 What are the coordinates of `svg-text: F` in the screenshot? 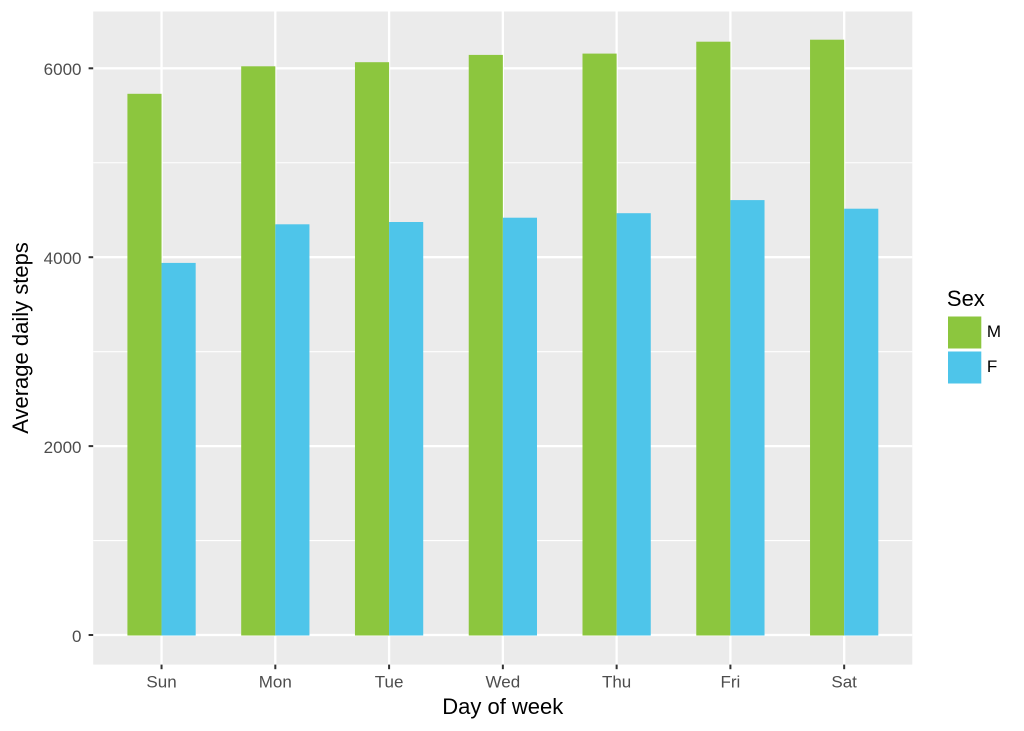 It's located at (992, 366).